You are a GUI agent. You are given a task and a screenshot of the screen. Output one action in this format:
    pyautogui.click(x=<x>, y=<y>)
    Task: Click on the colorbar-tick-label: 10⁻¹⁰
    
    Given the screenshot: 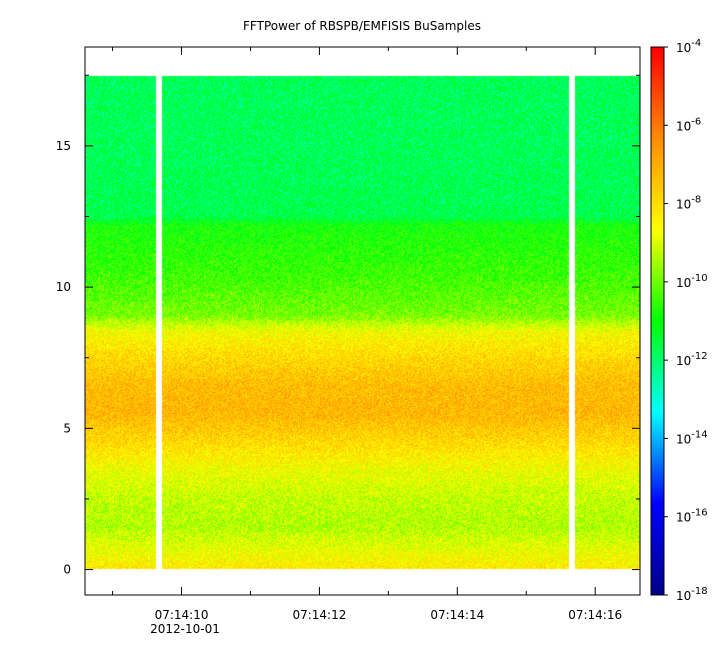 What is the action you would take?
    pyautogui.click(x=692, y=281)
    